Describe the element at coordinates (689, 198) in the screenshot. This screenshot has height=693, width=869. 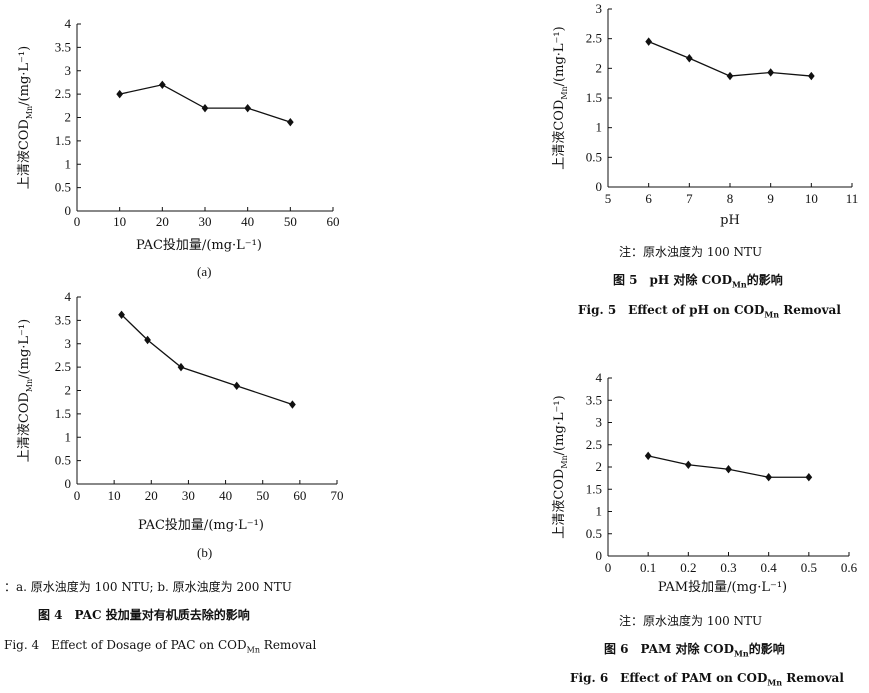
I see `x-tick-label: 7` at that location.